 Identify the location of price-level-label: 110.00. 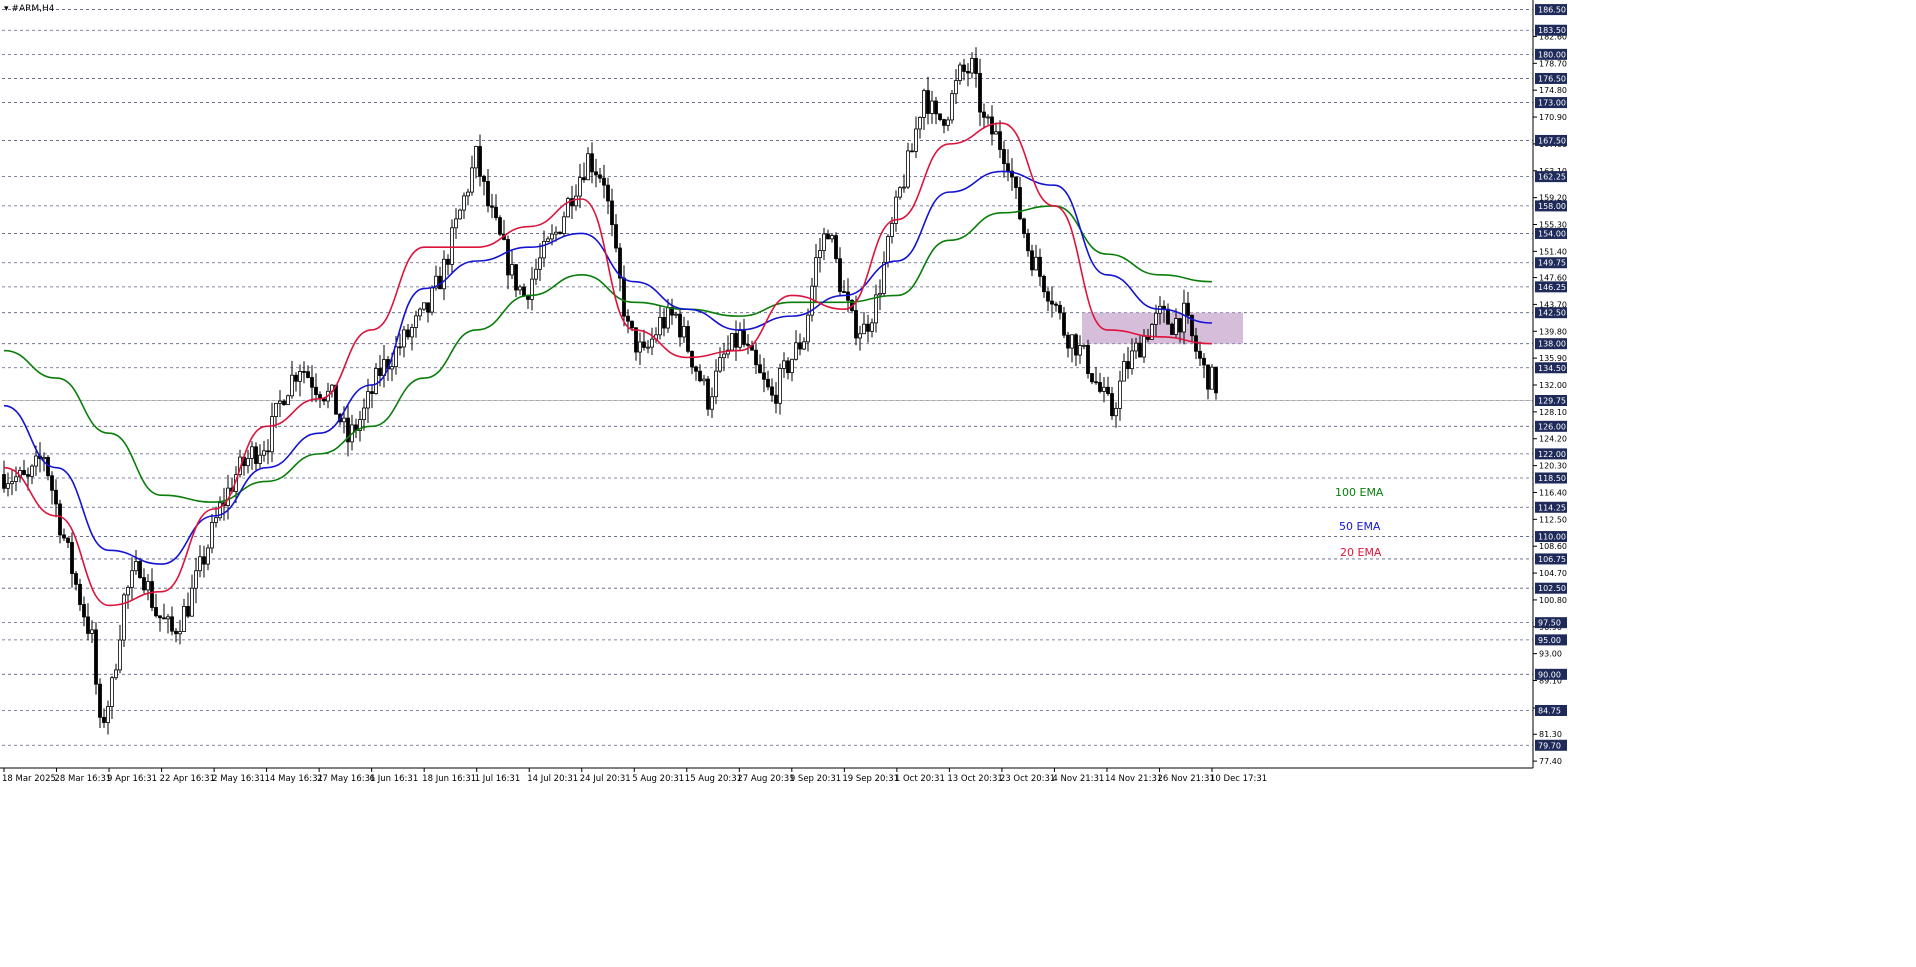
(1552, 537).